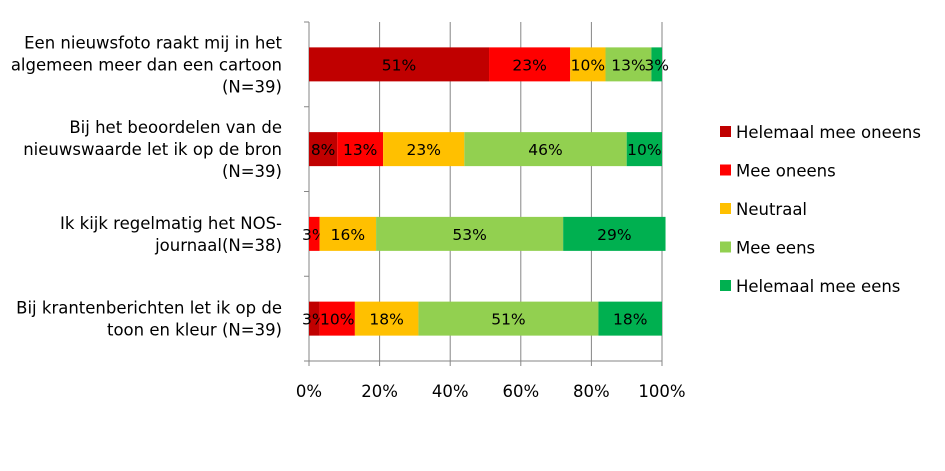 The image size is (945, 471). Describe the element at coordinates (171, 223) in the screenshot. I see `category-label: Ik kijk regelmatig het NOS-` at that location.